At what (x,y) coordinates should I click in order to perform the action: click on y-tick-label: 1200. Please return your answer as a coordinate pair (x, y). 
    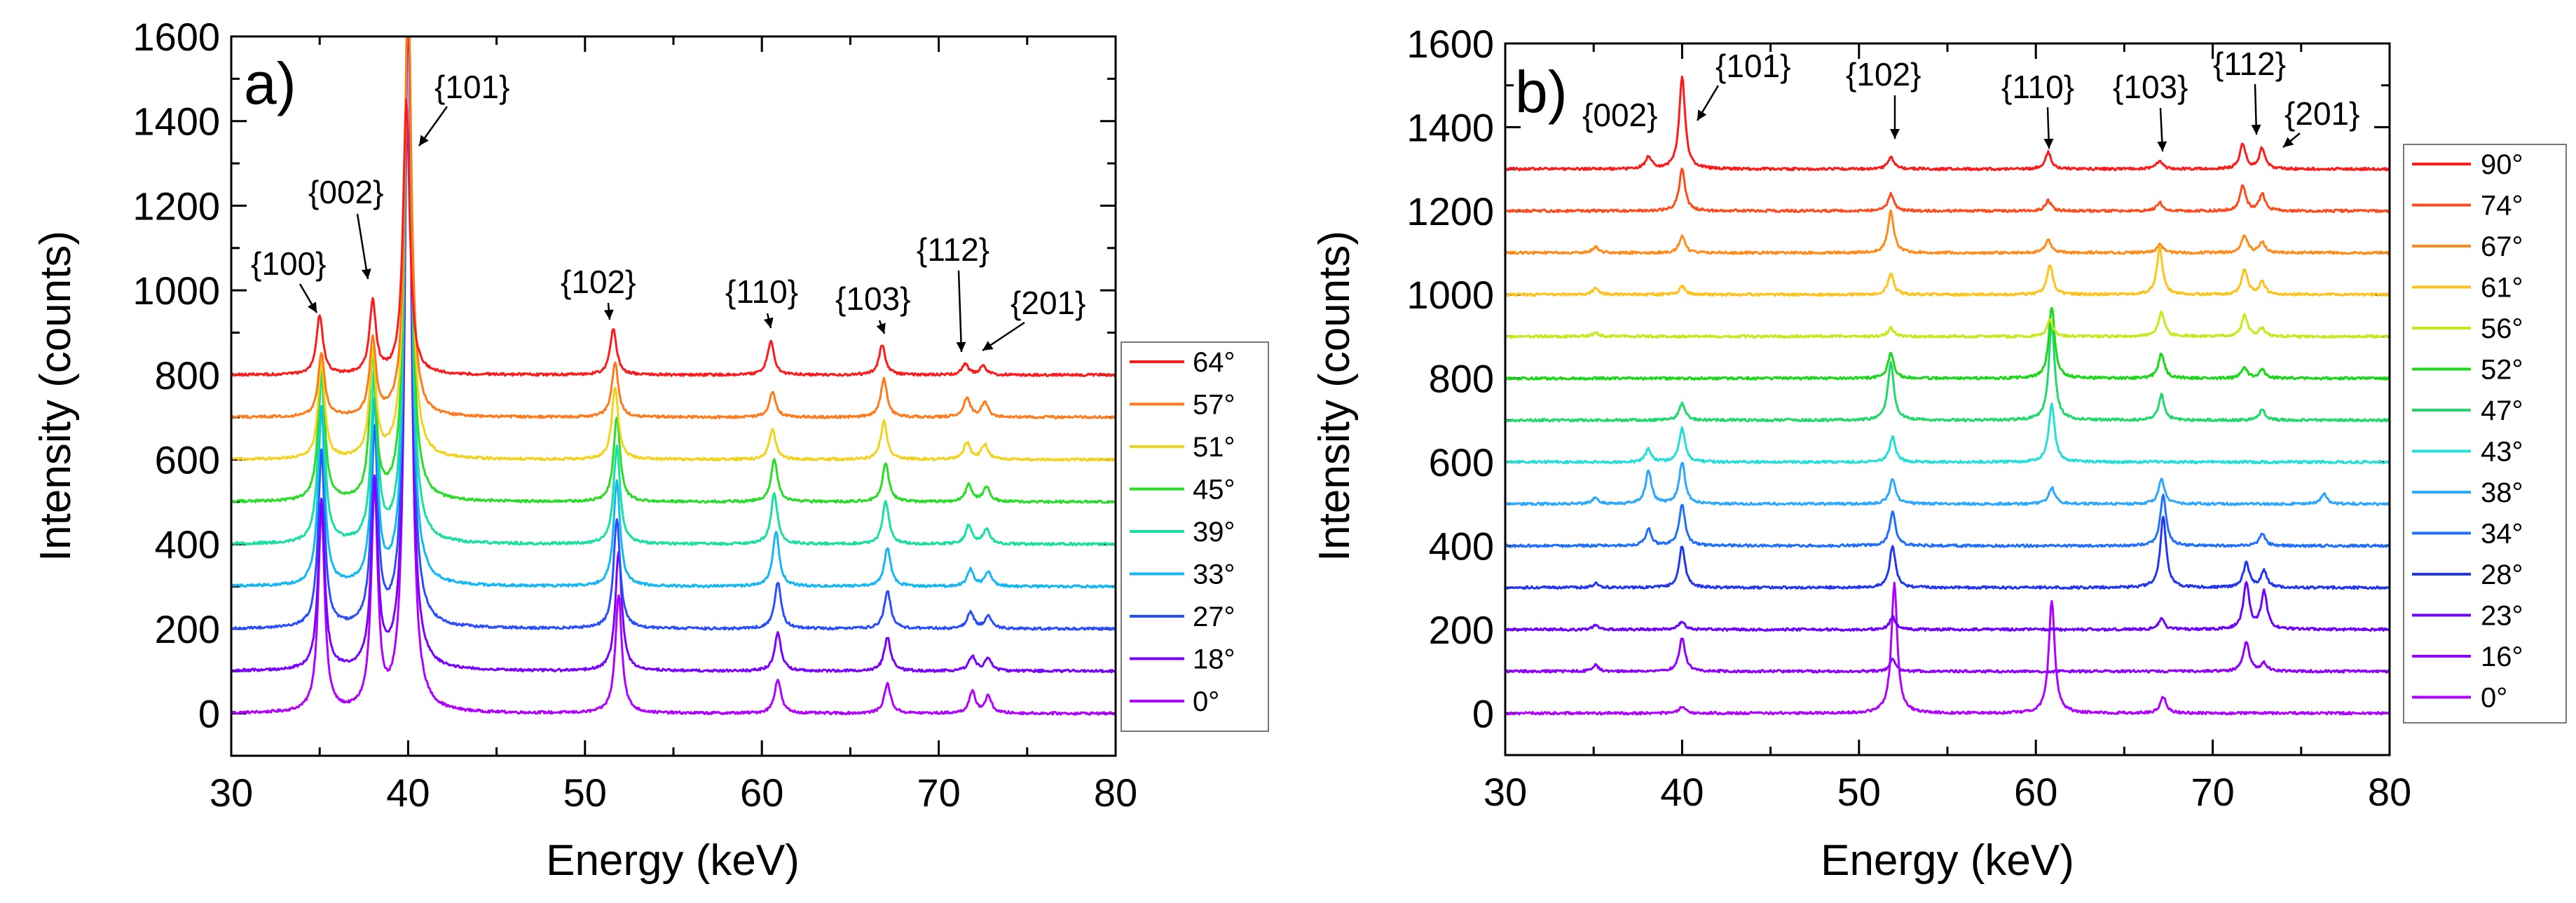
    Looking at the image, I should click on (1450, 211).